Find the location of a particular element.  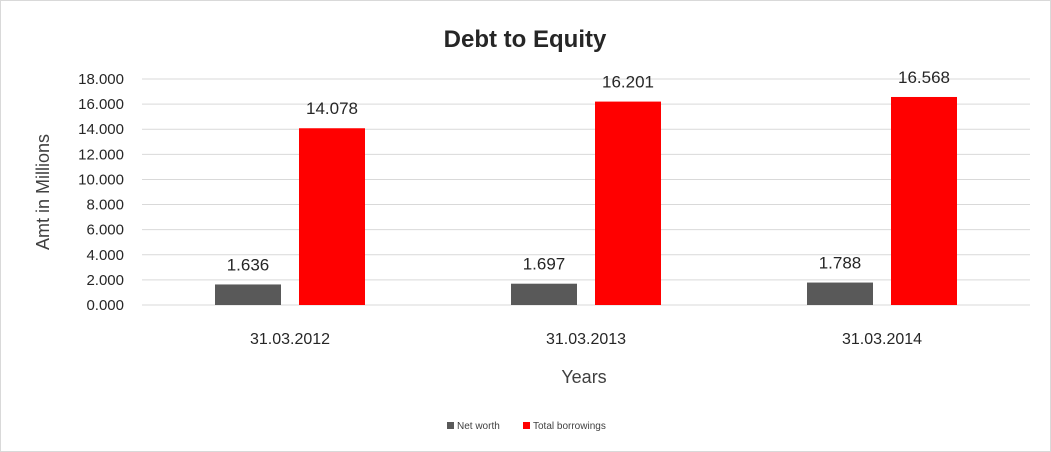

data-label: 16.201 is located at coordinates (628, 82).